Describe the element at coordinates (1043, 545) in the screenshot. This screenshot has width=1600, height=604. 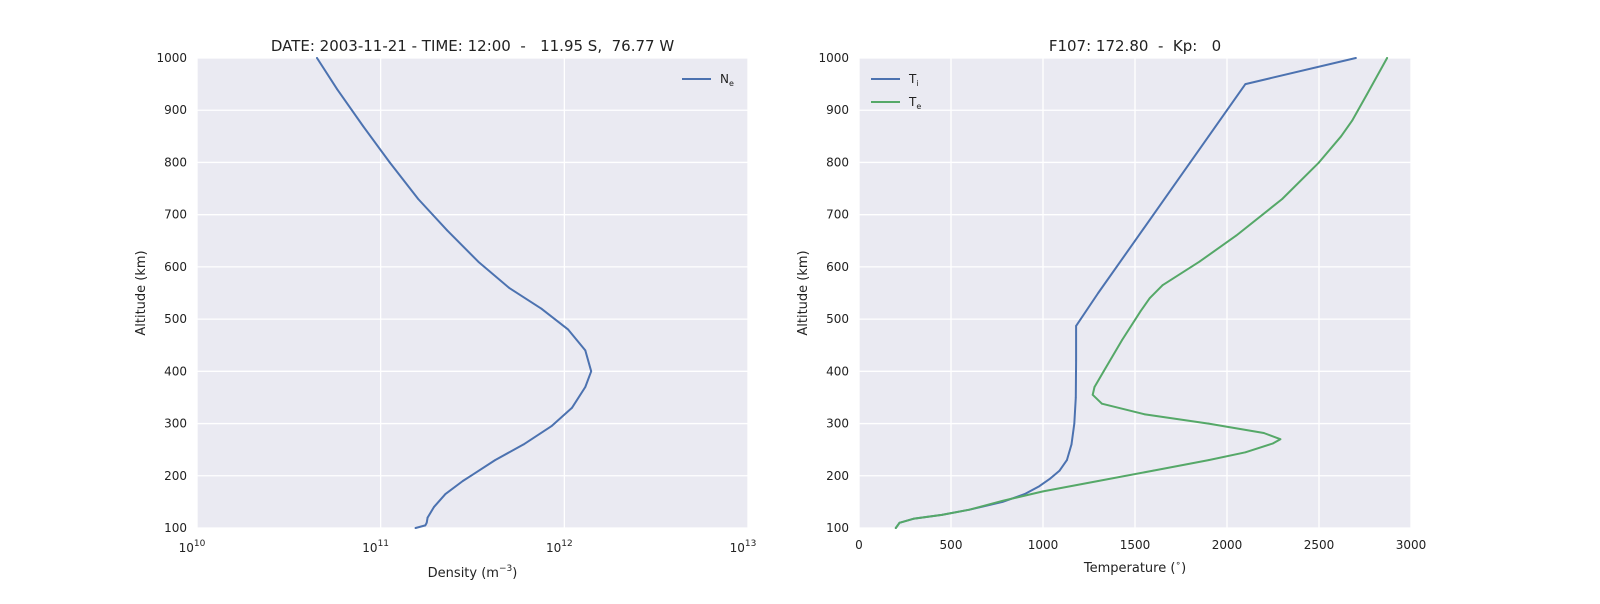
I see `x-tick-label: 1000` at that location.